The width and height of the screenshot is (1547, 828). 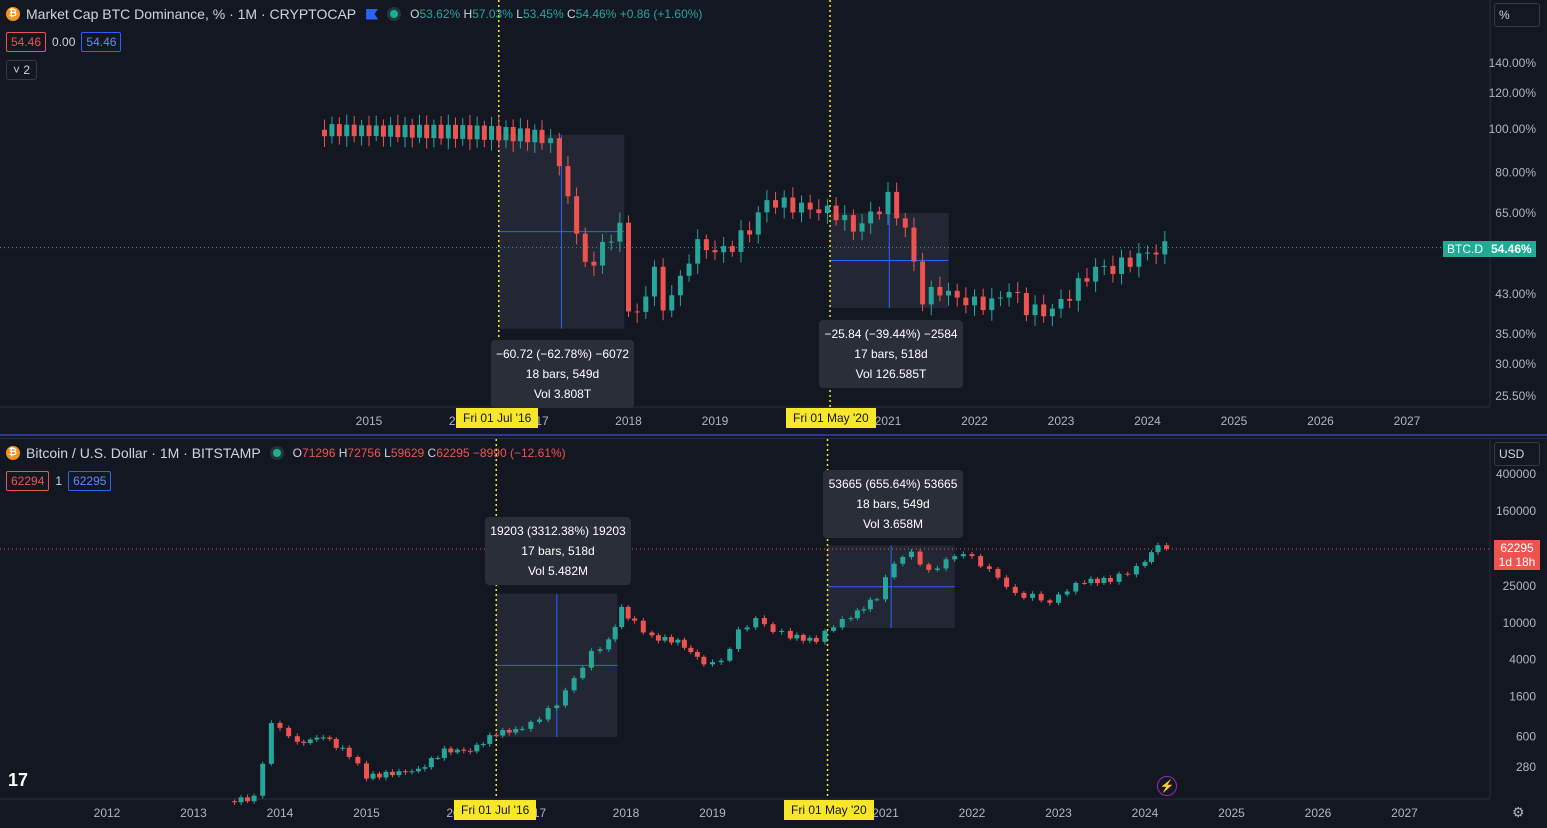 I want to click on btcusd-ask: 62295, so click(x=90, y=481).